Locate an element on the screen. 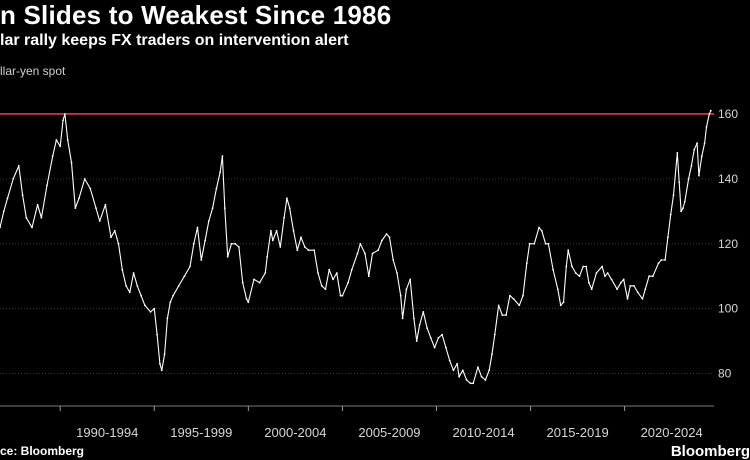 This screenshot has width=750, height=460. y-tick-label: 140 is located at coordinates (728, 179).